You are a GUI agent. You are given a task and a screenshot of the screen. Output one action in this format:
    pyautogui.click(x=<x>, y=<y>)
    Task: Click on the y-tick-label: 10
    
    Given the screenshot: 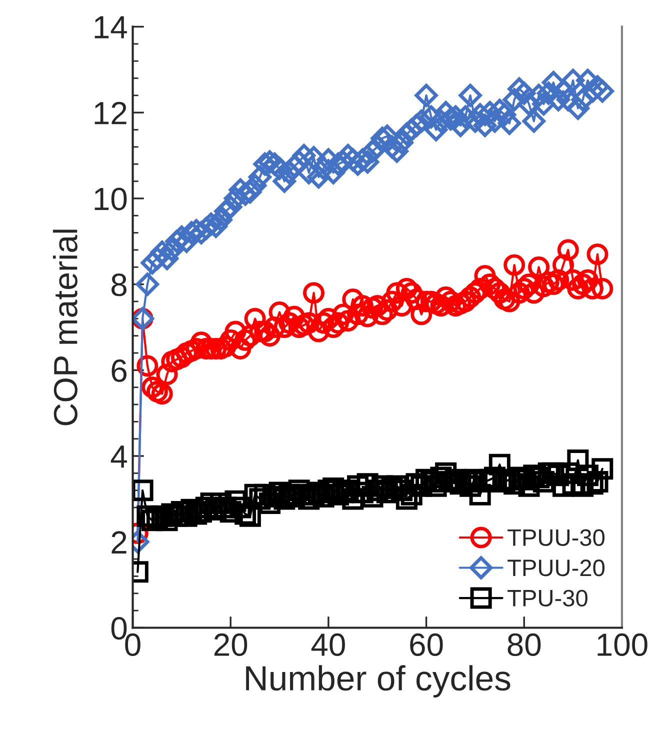 What is the action you would take?
    pyautogui.click(x=110, y=199)
    